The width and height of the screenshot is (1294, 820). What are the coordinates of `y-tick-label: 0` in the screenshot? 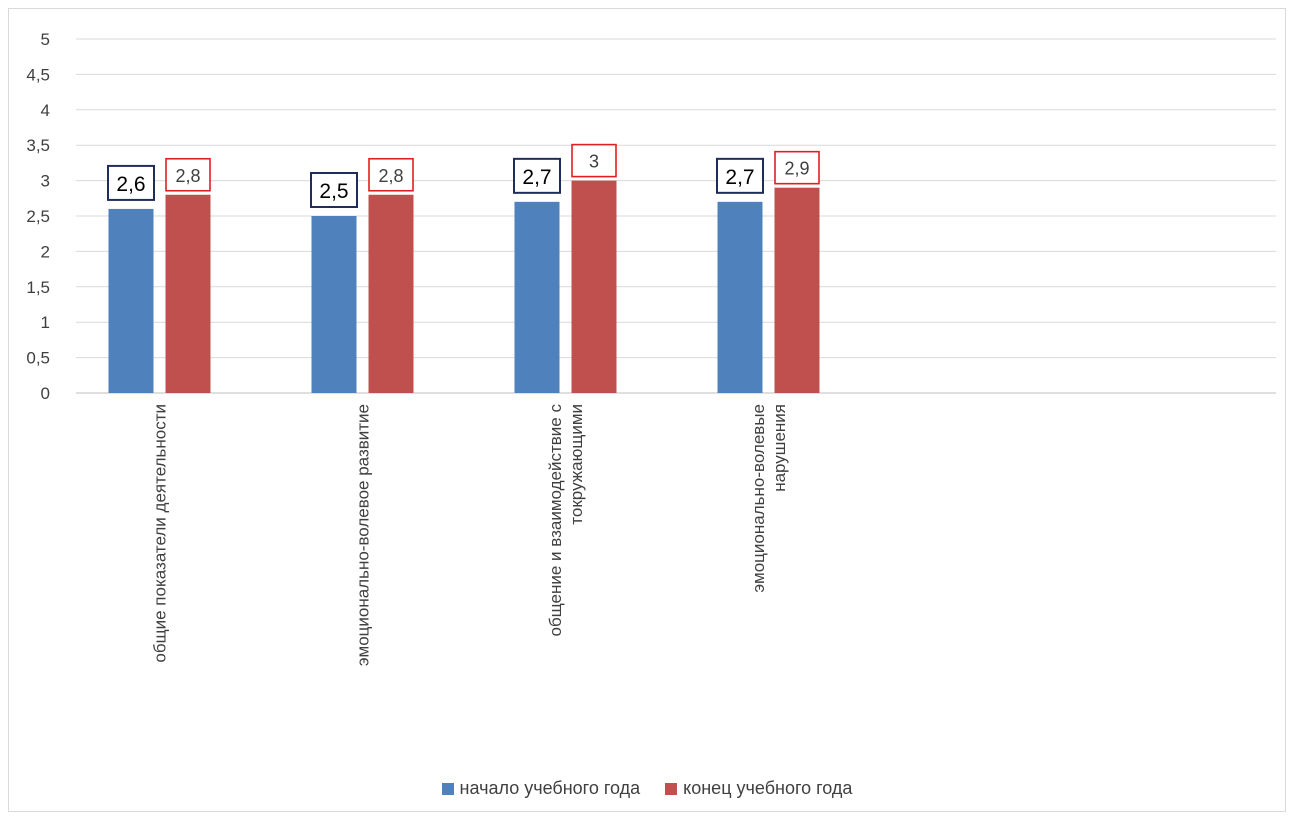 It's located at (45, 393).